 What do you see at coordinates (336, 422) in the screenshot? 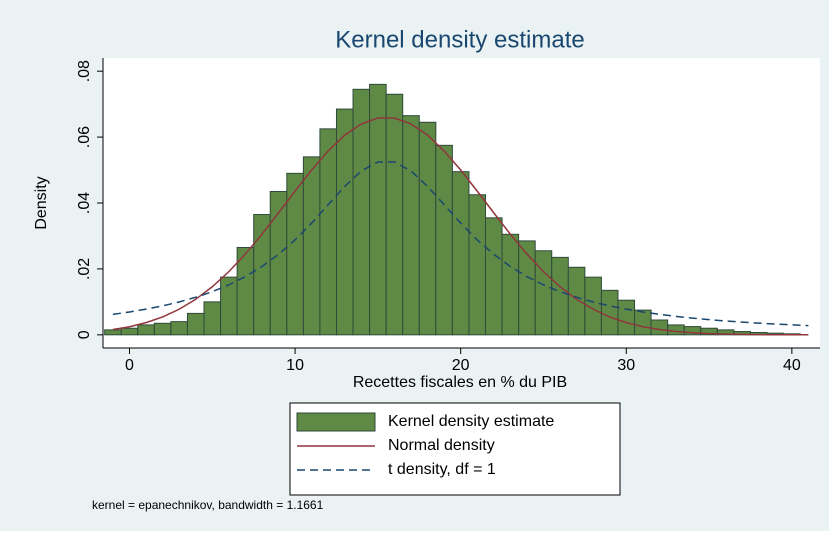
I see `legend-swatch` at bounding box center [336, 422].